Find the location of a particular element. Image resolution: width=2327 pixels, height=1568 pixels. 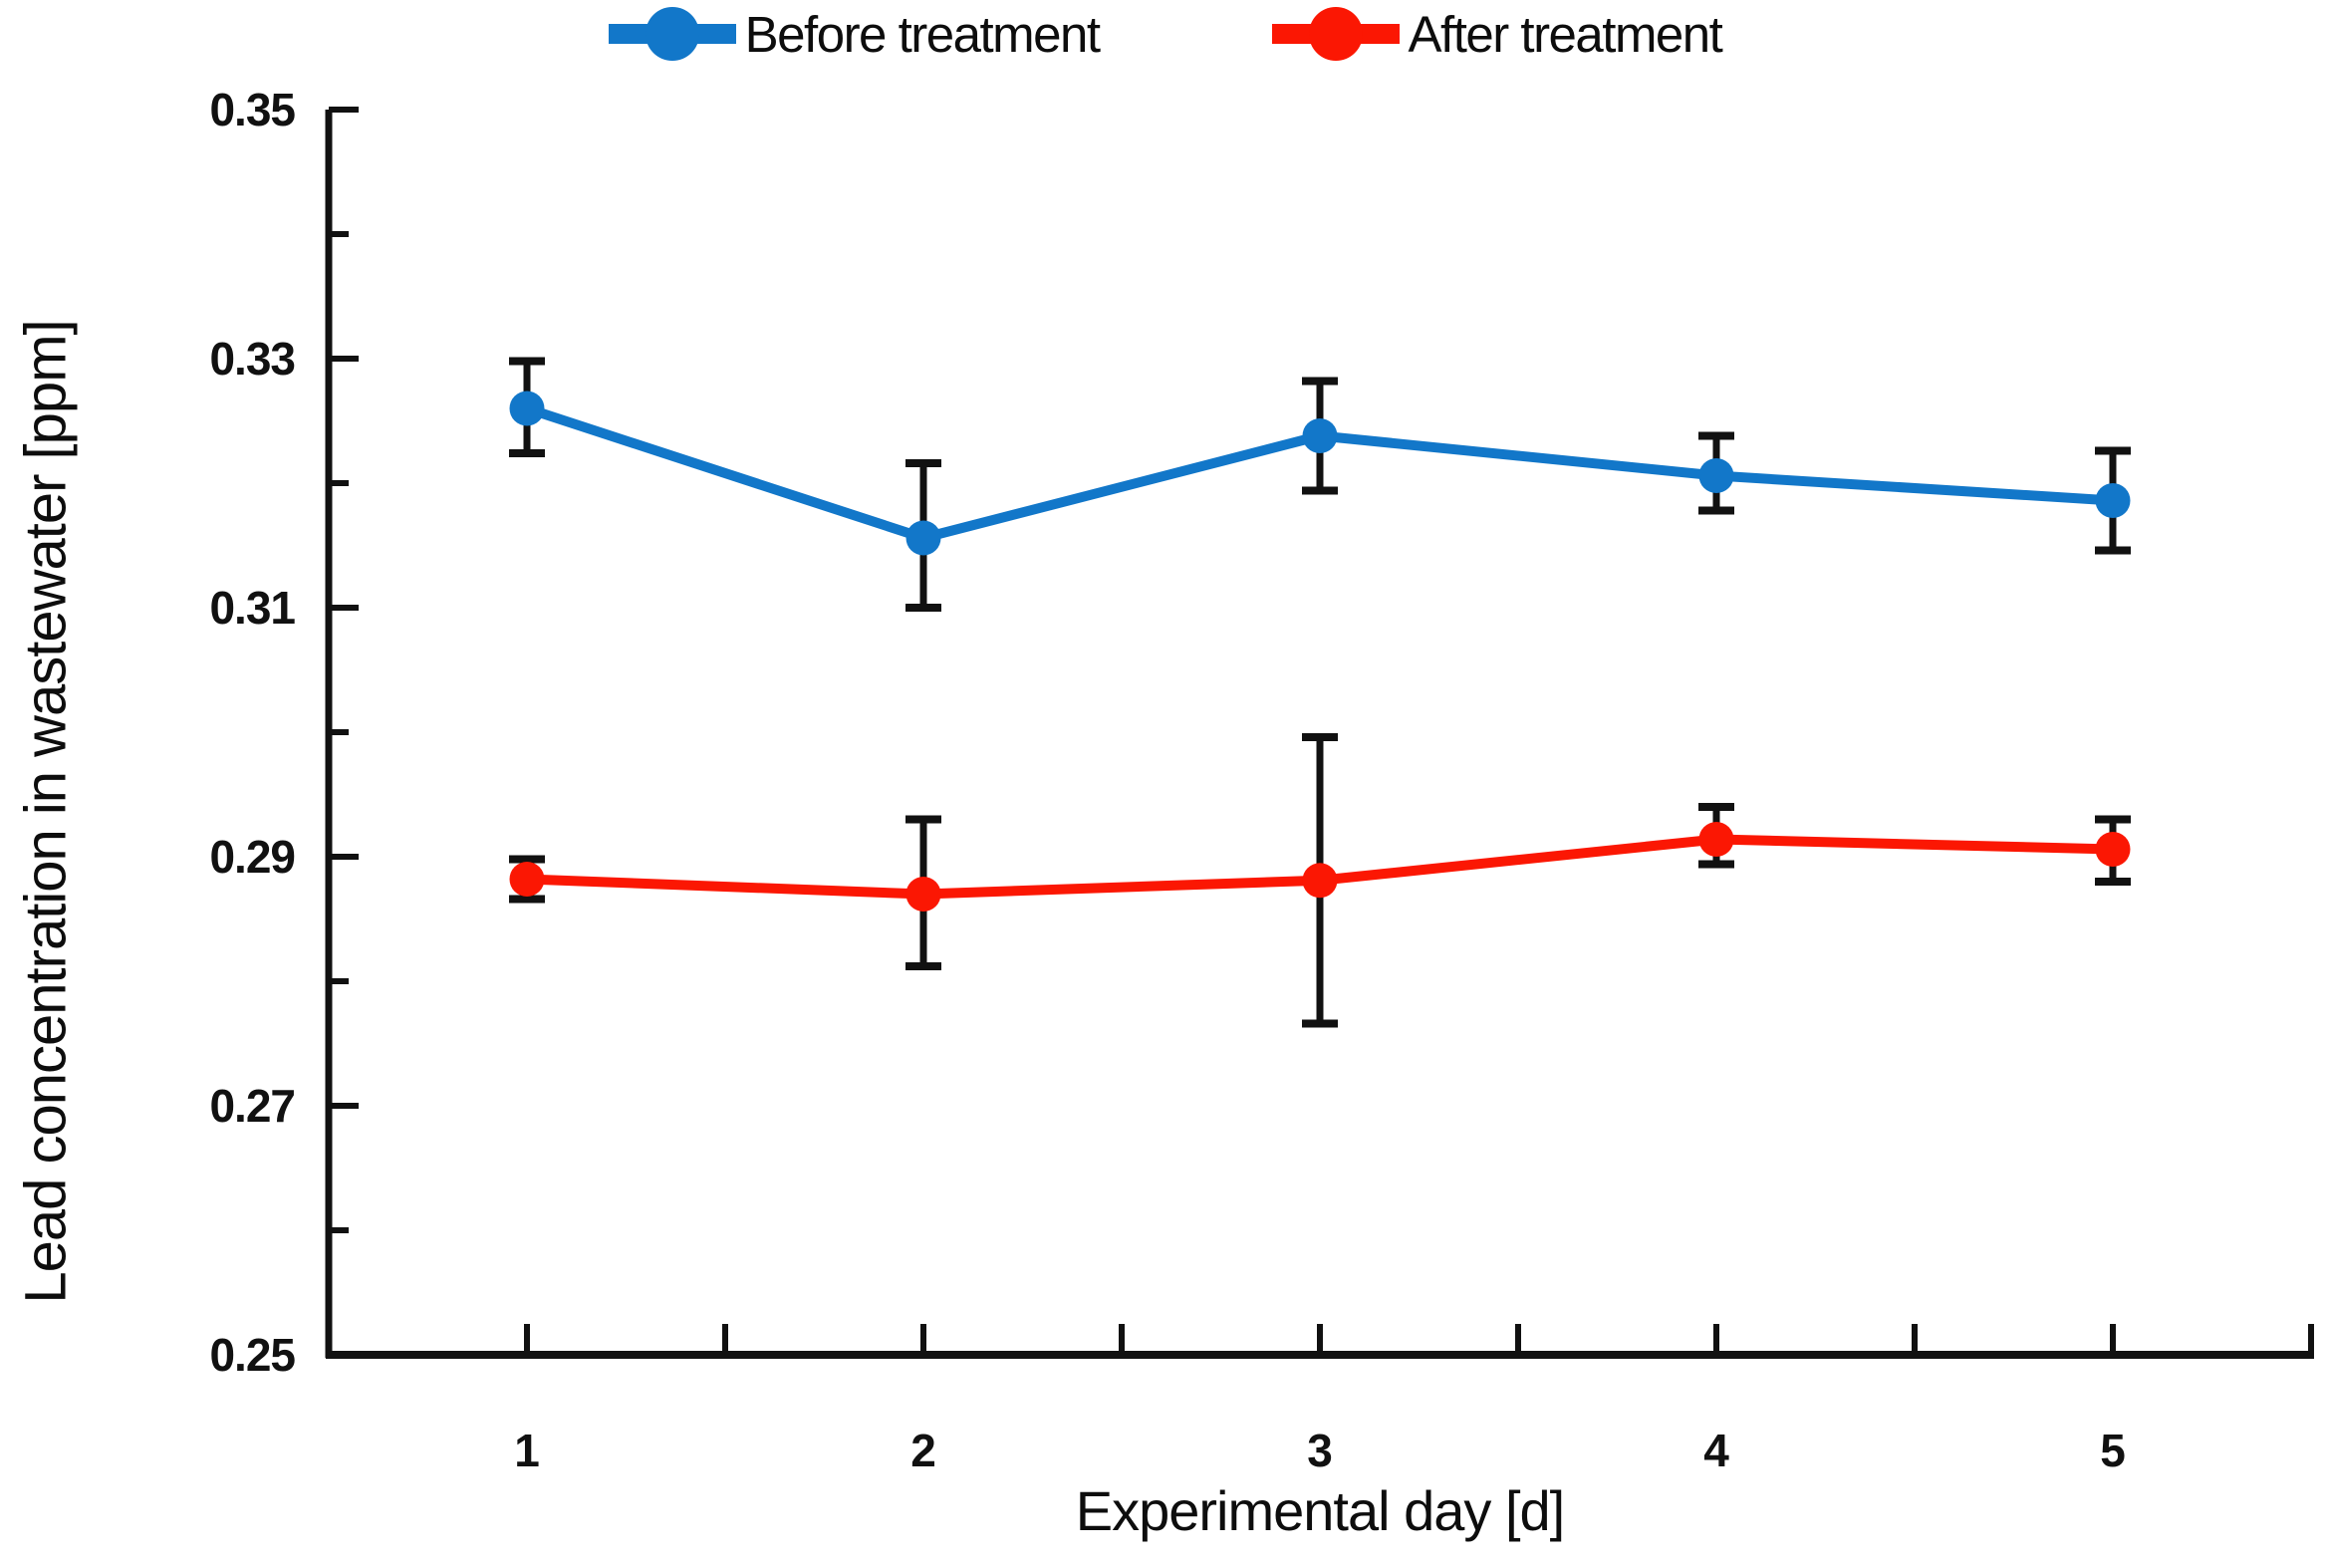

legend-item-before-treatment: Before treatment is located at coordinates (853, 34).